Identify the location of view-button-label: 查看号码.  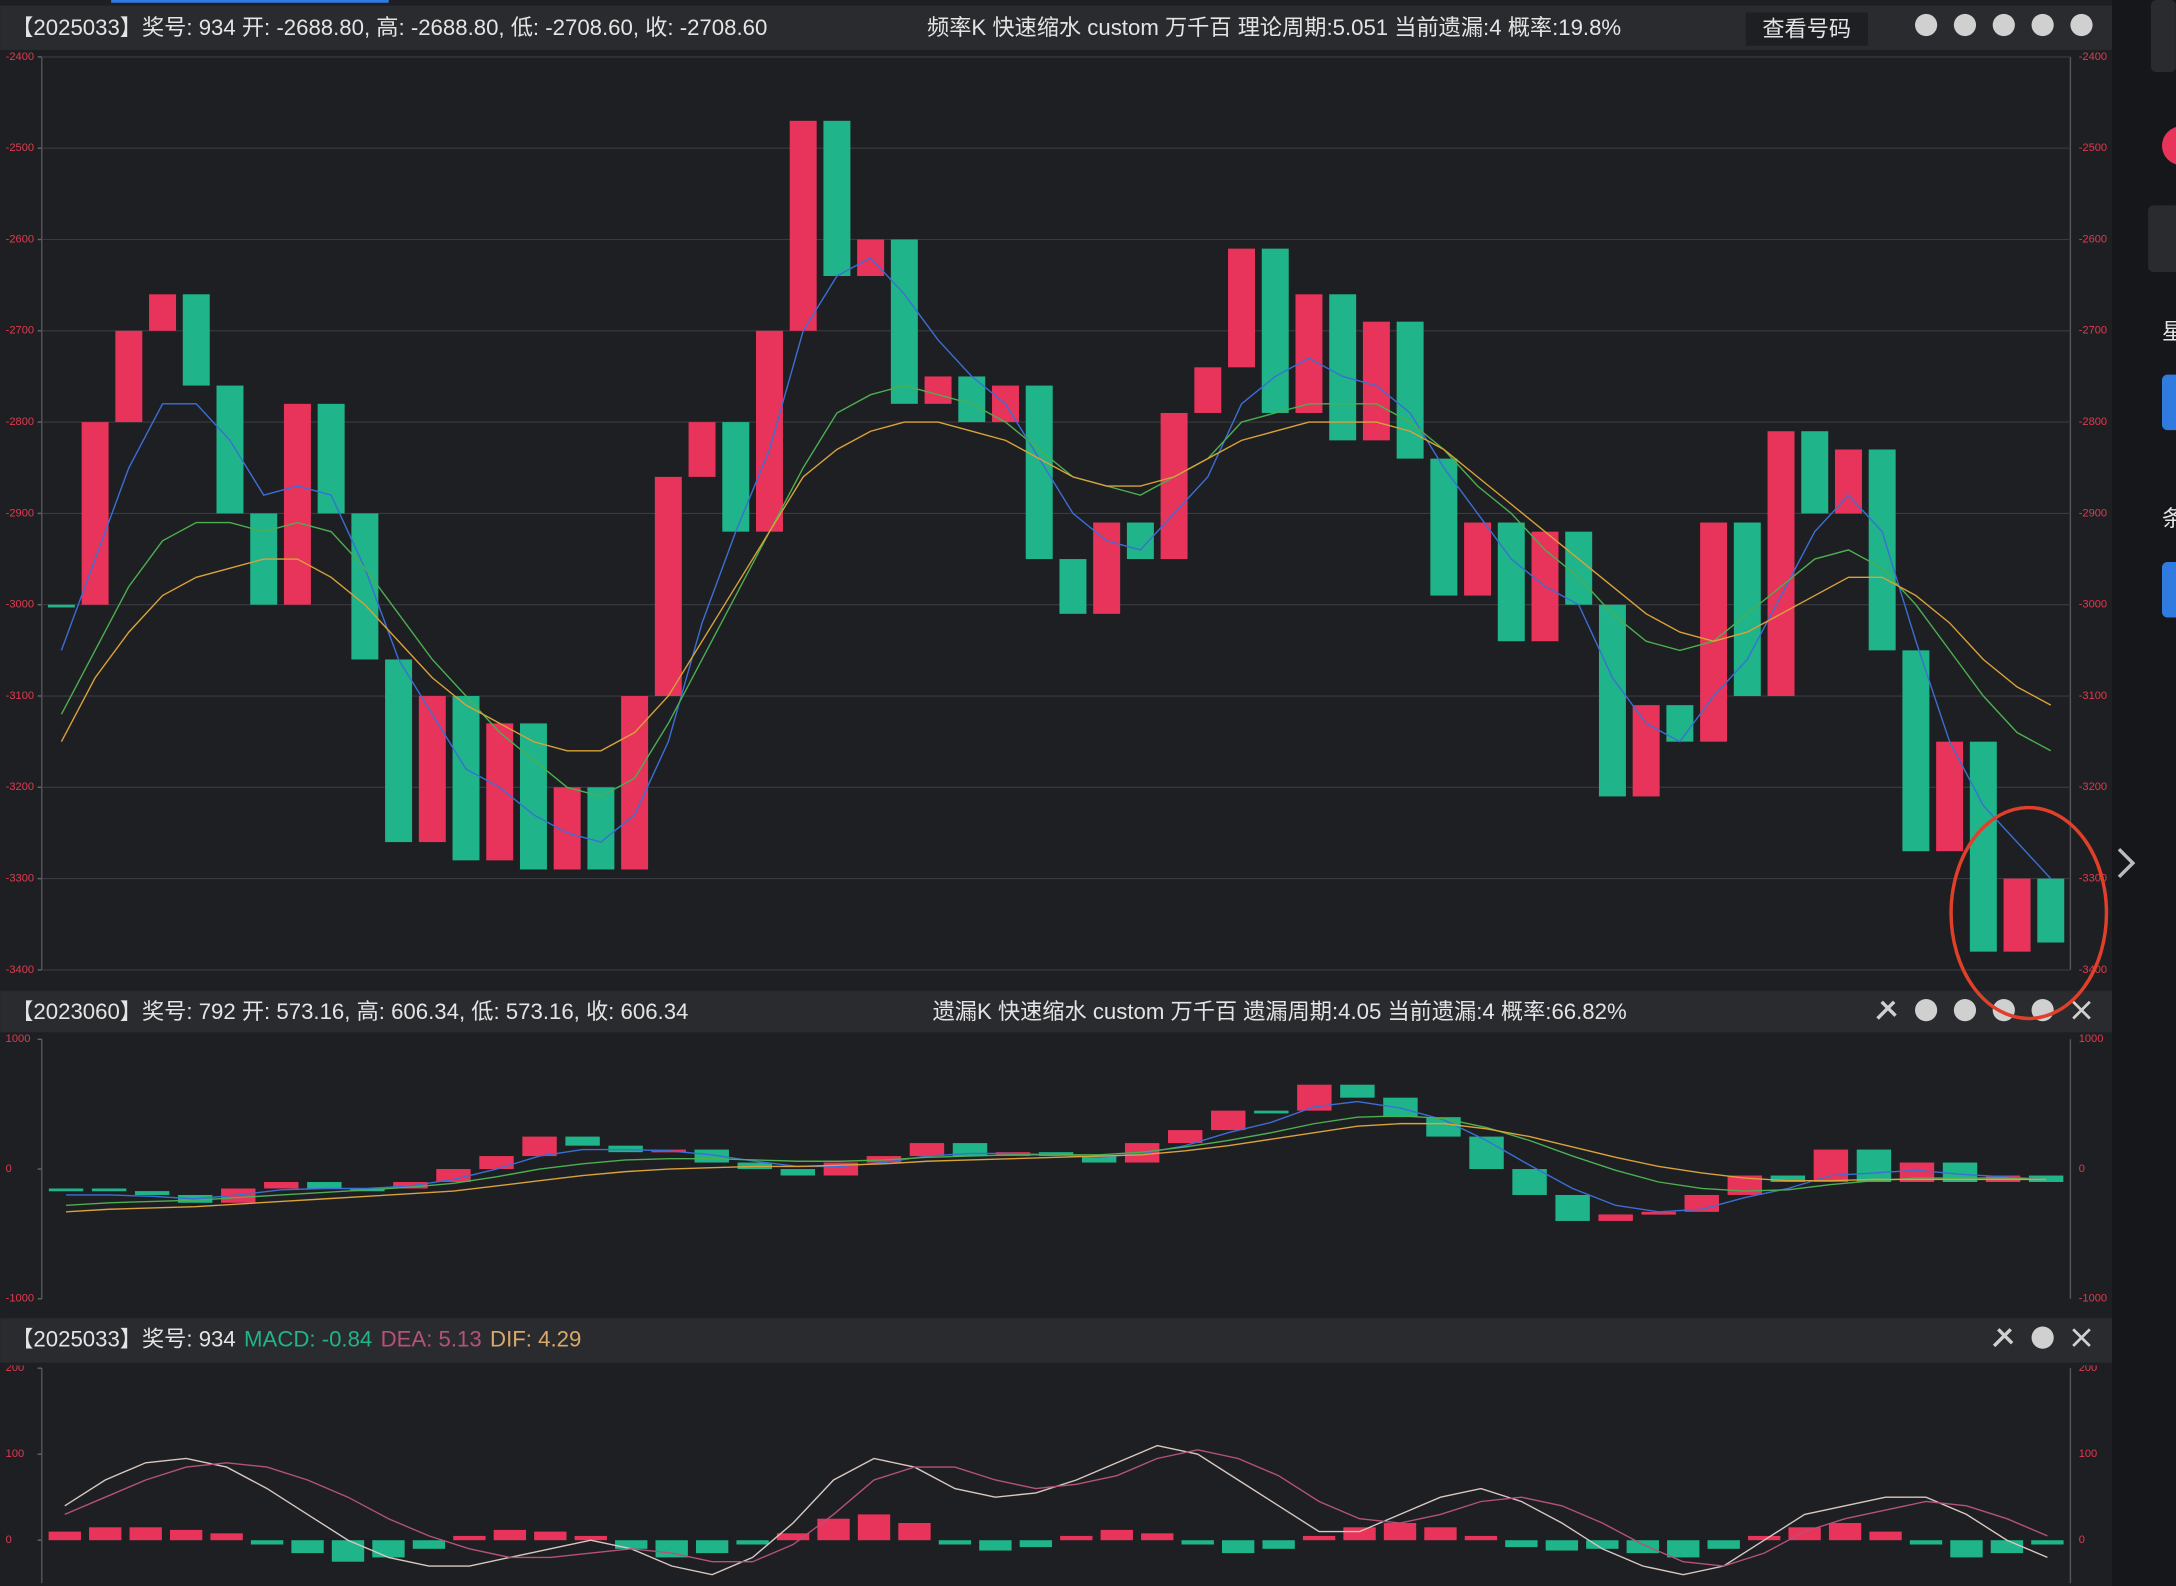
(1806, 28).